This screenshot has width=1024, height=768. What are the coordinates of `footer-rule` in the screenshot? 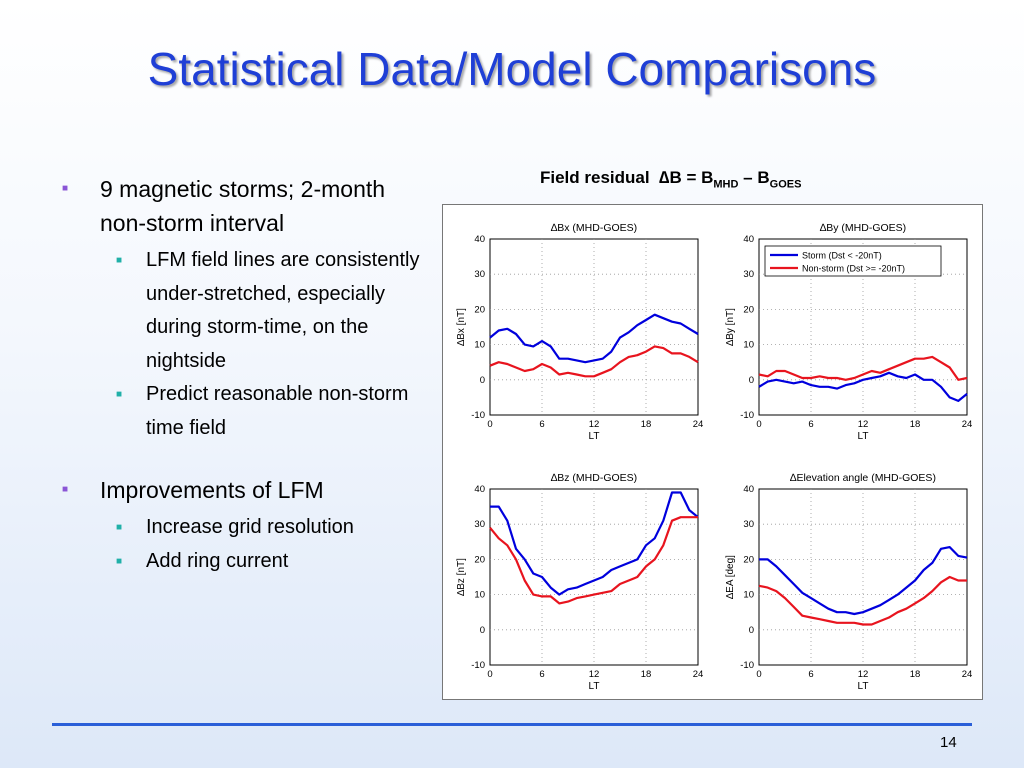 It's located at (512, 724).